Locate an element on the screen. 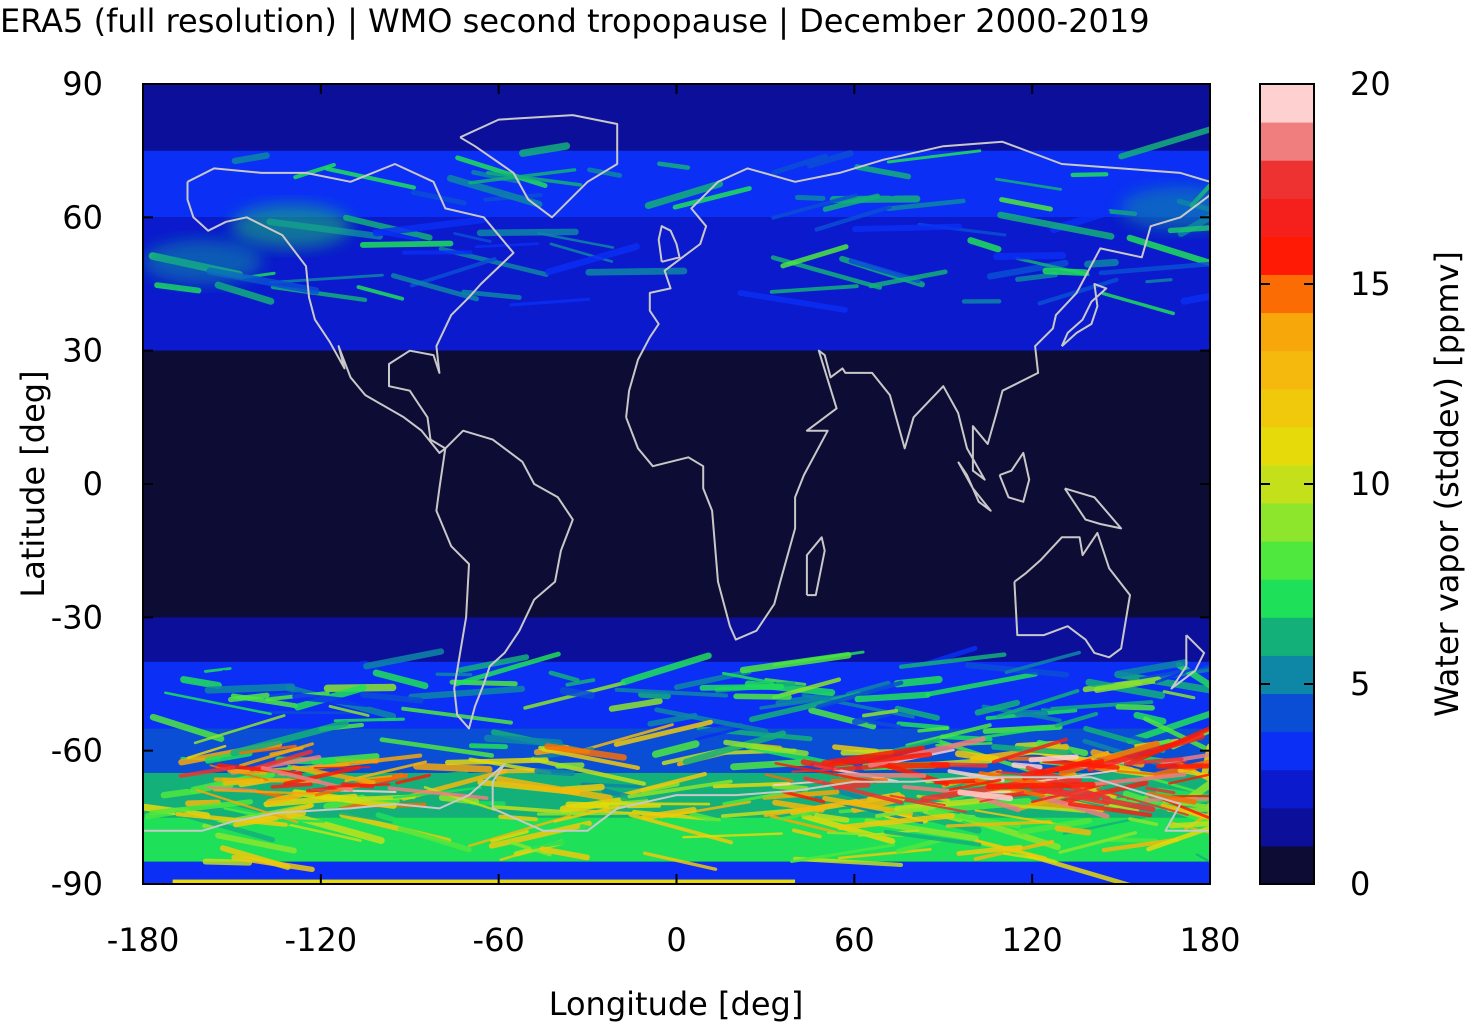 The width and height of the screenshot is (1472, 1029). y-tick-label: 30 is located at coordinates (82, 351).